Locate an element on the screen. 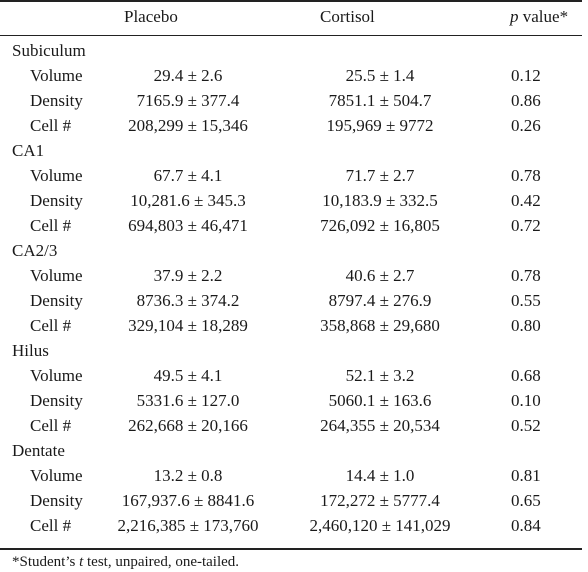 This screenshot has width=588, height=572. section-row: Hilus is located at coordinates (291, 350).